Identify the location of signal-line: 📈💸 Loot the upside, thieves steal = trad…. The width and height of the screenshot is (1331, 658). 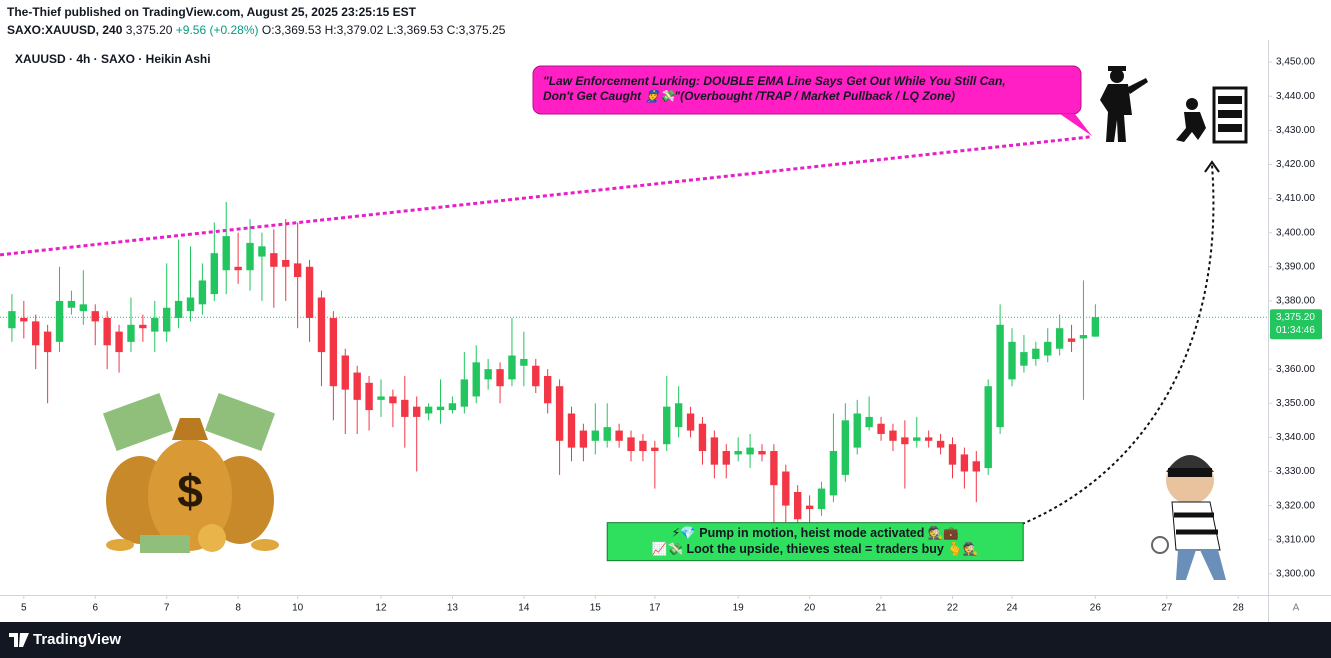
(815, 548).